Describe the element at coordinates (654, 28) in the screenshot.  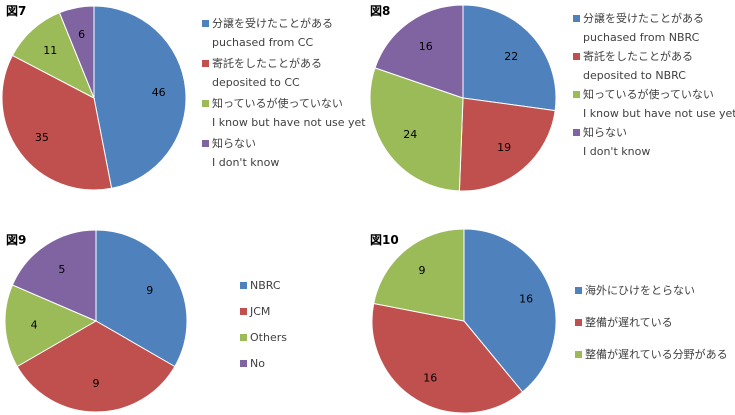
I see `legend-item: 分譲を受けたことがある puchased from NBRC` at that location.